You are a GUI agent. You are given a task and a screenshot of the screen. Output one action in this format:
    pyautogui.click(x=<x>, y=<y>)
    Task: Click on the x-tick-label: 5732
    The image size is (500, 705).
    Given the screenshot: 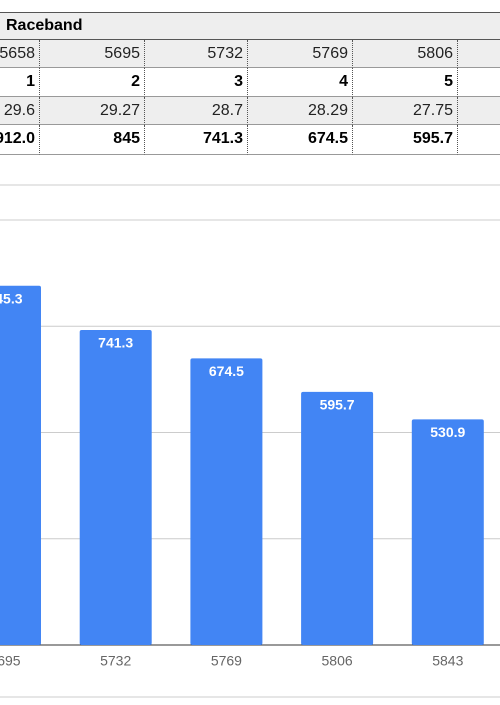 What is the action you would take?
    pyautogui.click(x=115, y=661)
    